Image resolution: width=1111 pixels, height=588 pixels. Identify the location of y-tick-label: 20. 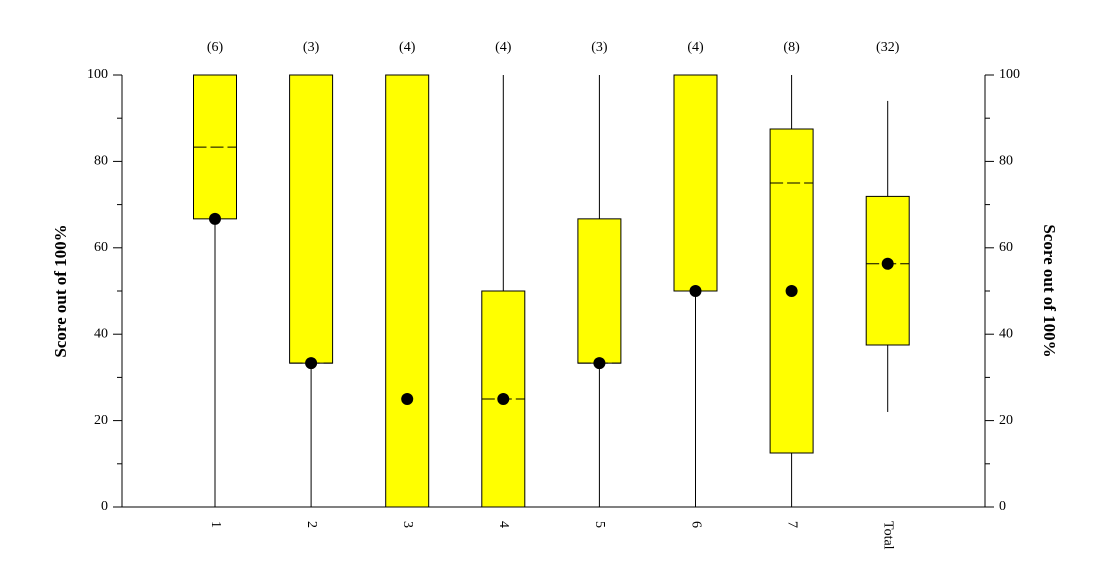
(101, 420).